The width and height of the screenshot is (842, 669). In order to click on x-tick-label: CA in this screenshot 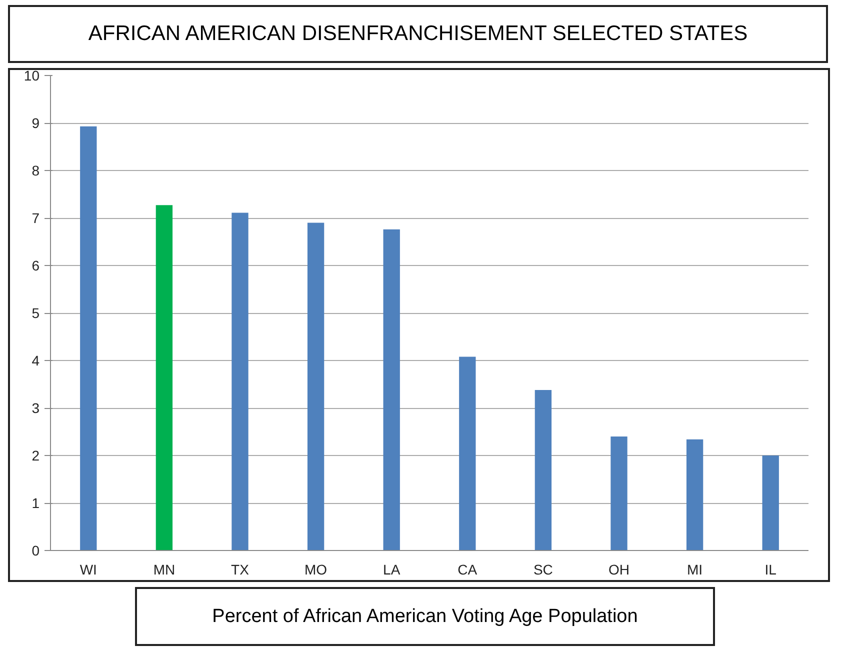, I will do `click(468, 570)`.